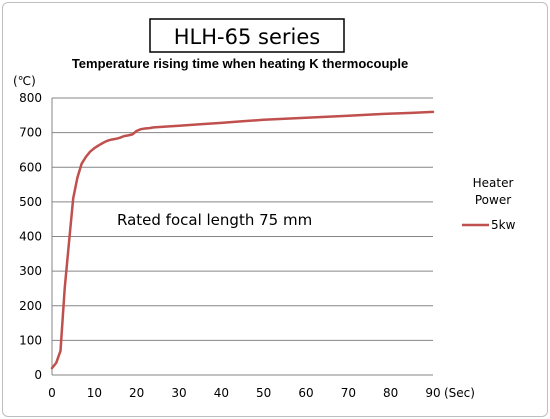 The height and width of the screenshot is (419, 550). Describe the element at coordinates (94, 393) in the screenshot. I see `x-tick-label-10: 10` at that location.